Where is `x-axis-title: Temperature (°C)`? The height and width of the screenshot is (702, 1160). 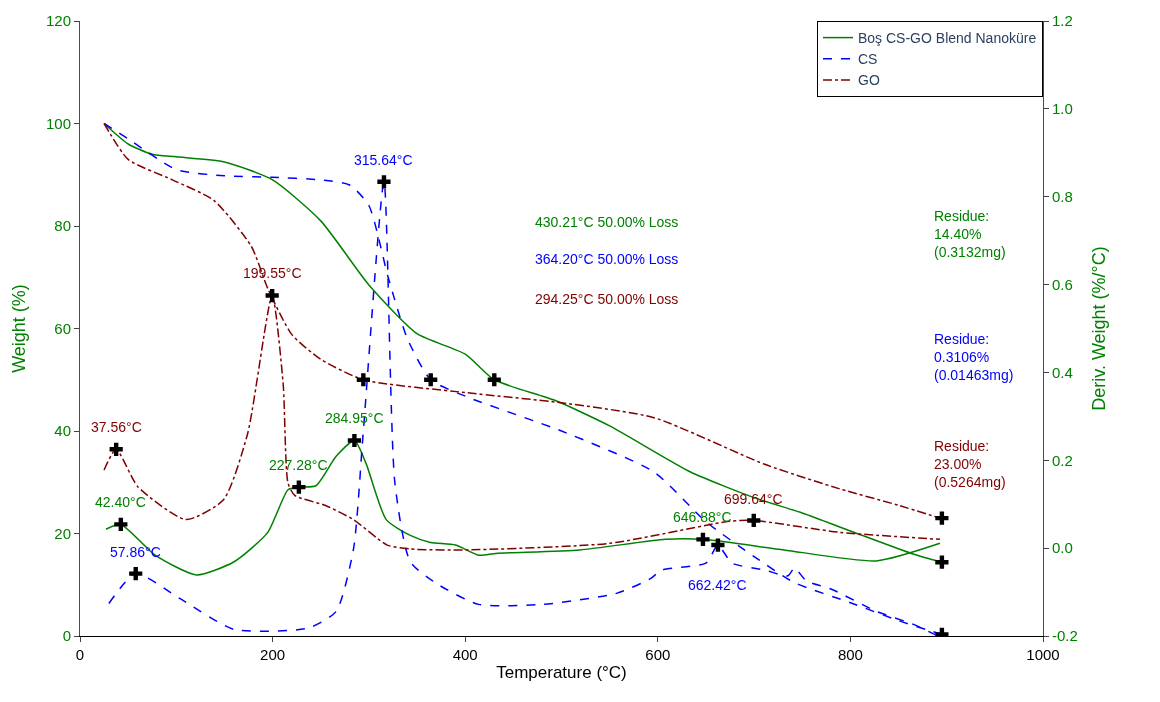
x-axis-title: Temperature (°C) is located at coordinates (561, 673).